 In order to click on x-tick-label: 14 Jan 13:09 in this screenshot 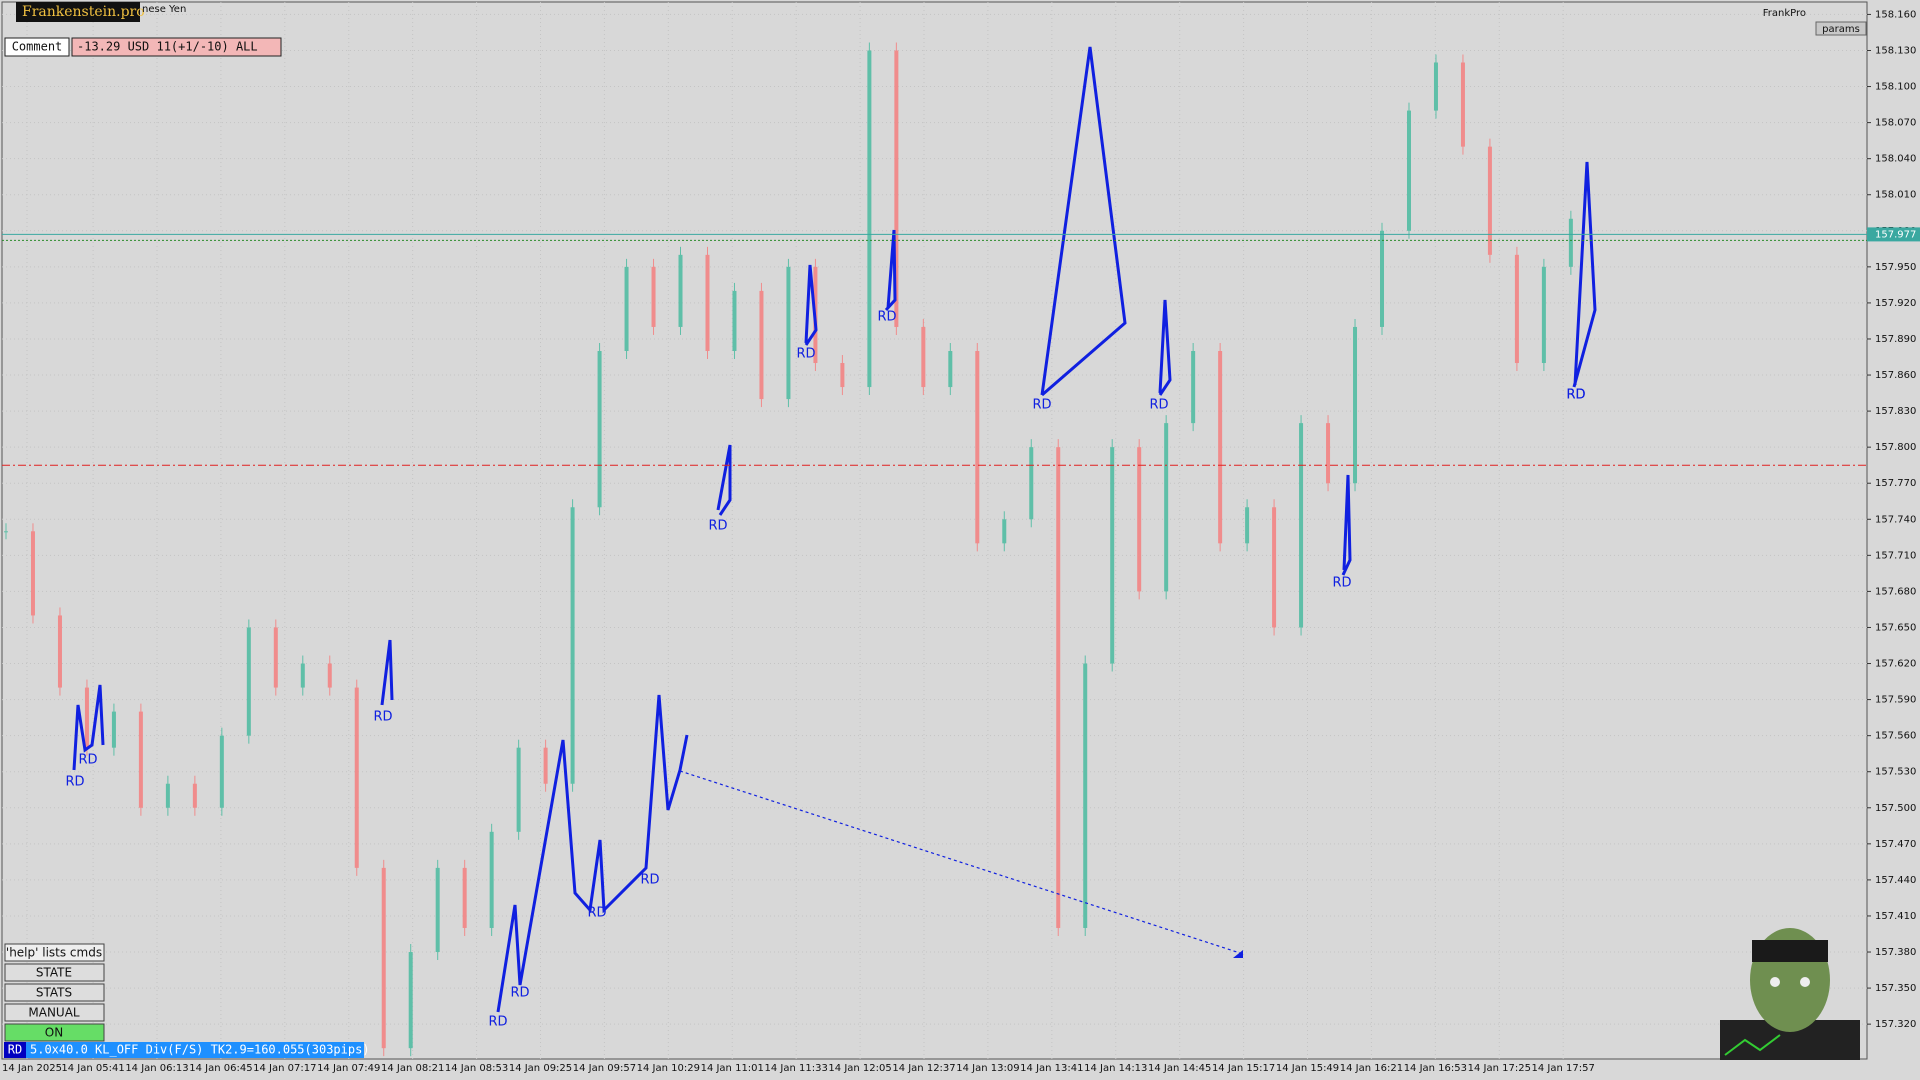, I will do `click(987, 1068)`.